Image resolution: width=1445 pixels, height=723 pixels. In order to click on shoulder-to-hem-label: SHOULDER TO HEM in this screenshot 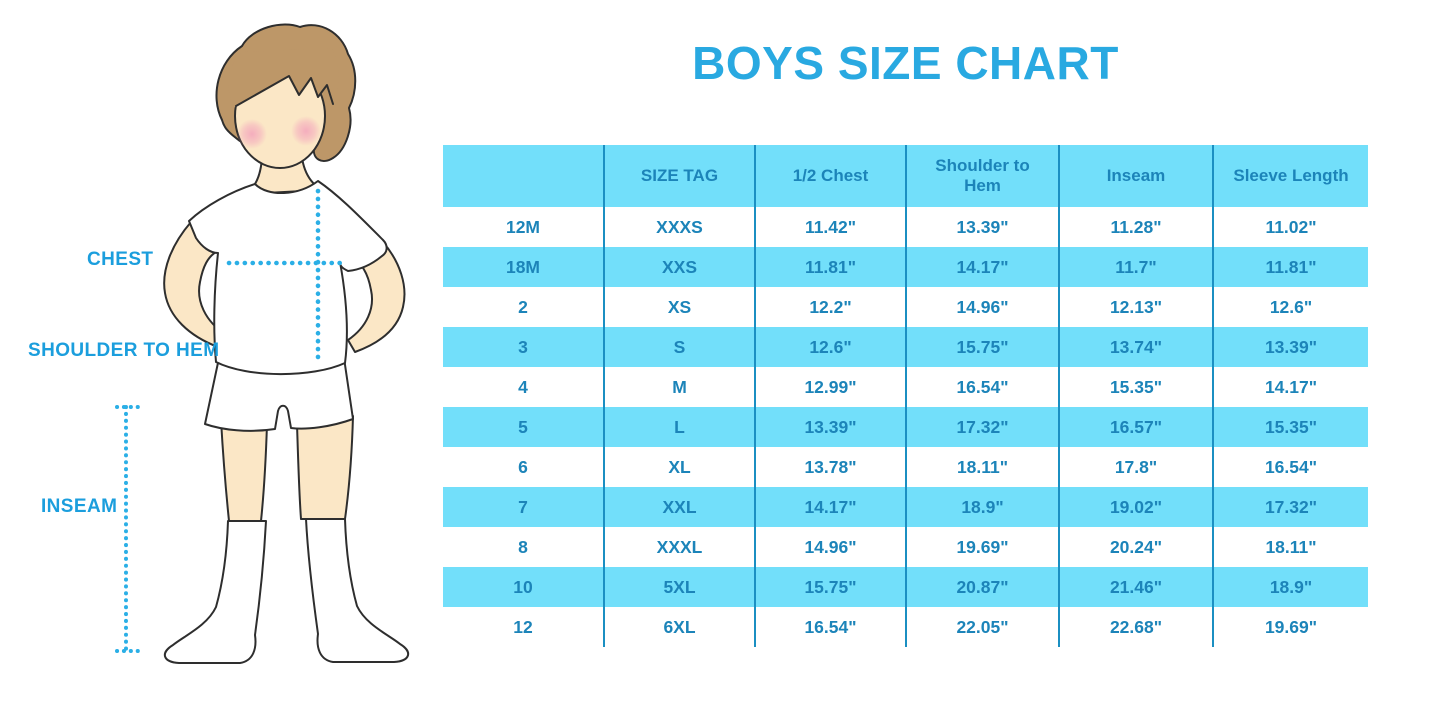, I will do `click(124, 350)`.